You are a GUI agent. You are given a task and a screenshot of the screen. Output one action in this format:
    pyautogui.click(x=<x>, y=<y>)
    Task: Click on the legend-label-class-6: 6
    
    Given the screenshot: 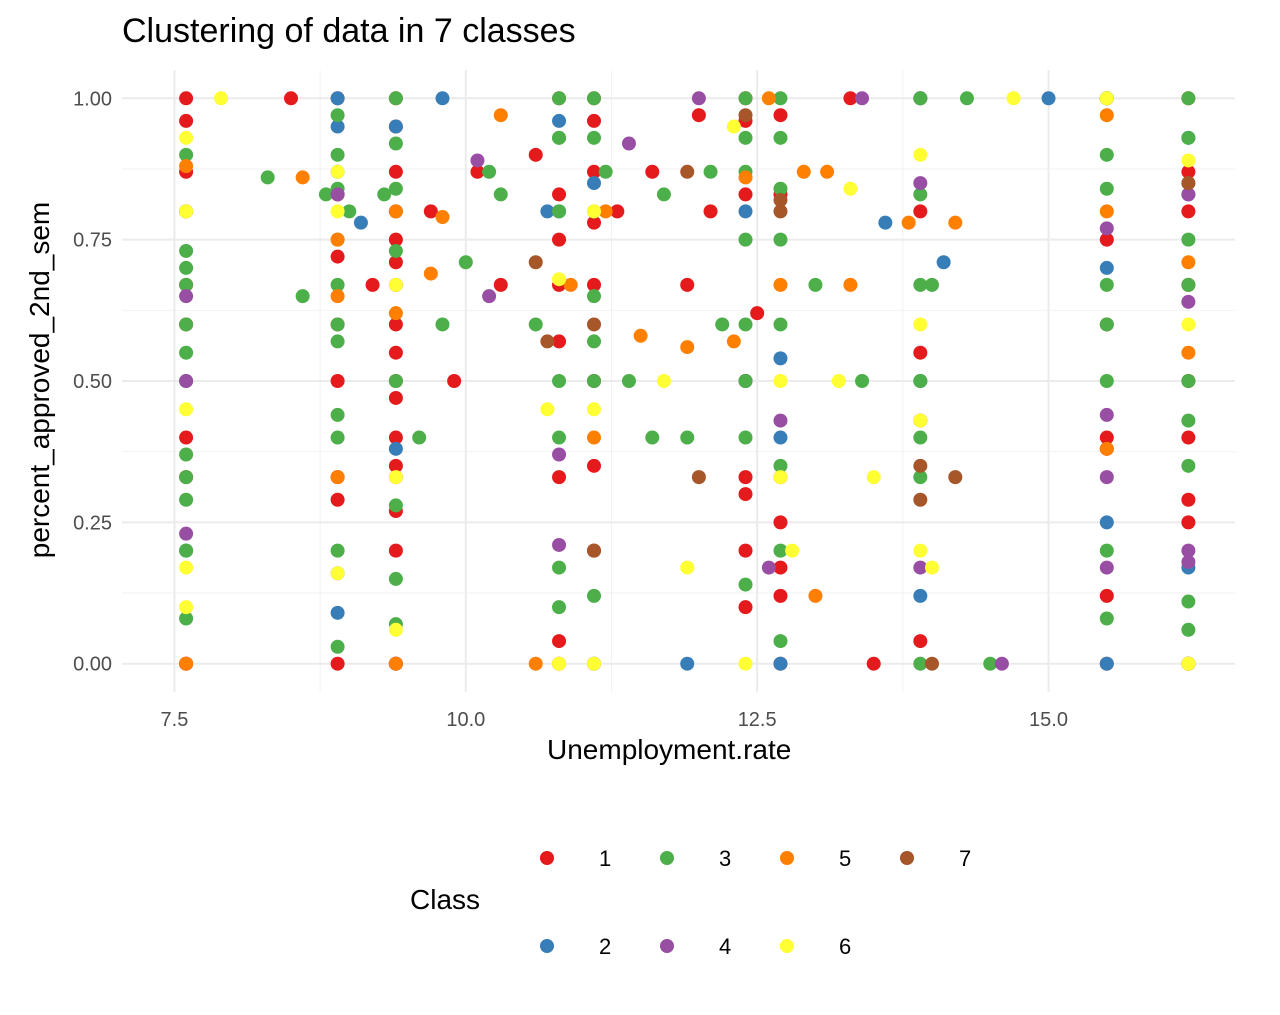 What is the action you would take?
    pyautogui.click(x=845, y=946)
    